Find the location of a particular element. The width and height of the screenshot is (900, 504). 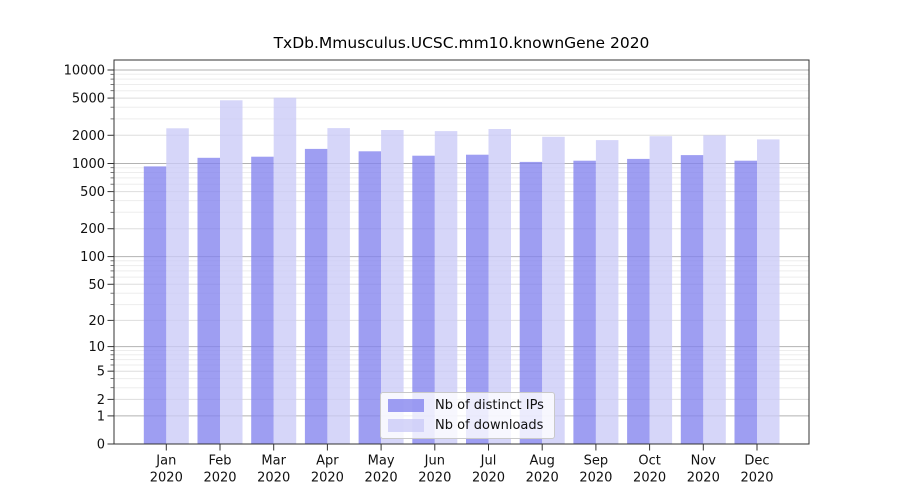

x-tick-label-month: May is located at coordinates (381, 461).